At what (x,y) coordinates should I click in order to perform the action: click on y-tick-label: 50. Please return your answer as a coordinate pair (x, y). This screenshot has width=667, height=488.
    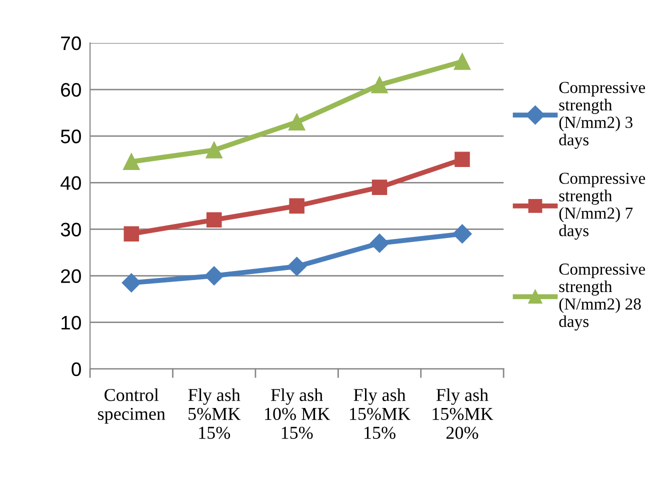
    Looking at the image, I should click on (70, 137).